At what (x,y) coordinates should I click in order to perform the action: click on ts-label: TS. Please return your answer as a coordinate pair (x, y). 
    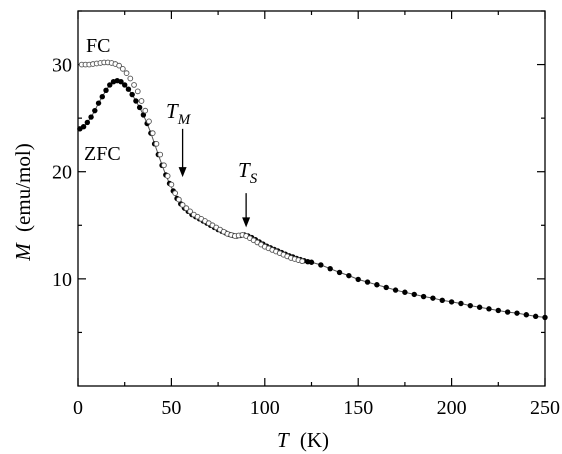
    Looking at the image, I should click on (248, 172).